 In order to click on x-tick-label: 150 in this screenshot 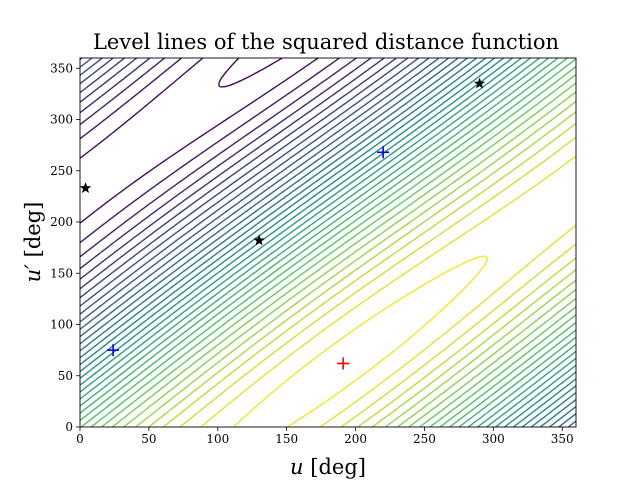, I will do `click(286, 439)`.